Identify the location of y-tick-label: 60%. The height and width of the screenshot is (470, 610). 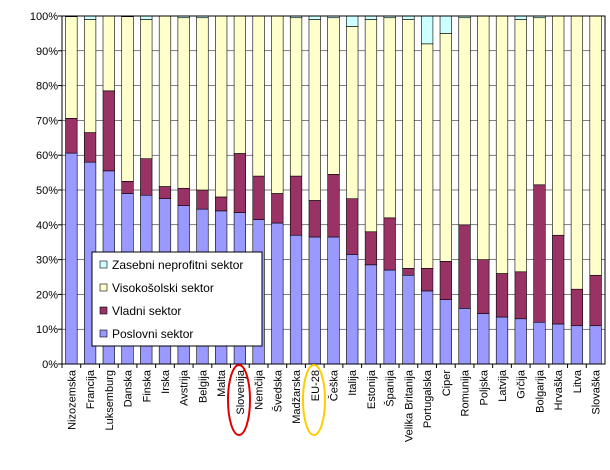
(47, 156).